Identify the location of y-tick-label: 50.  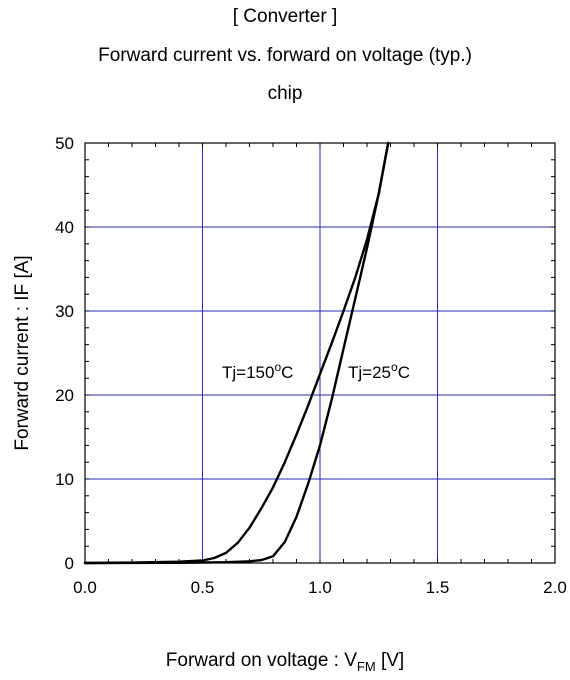
(64, 143).